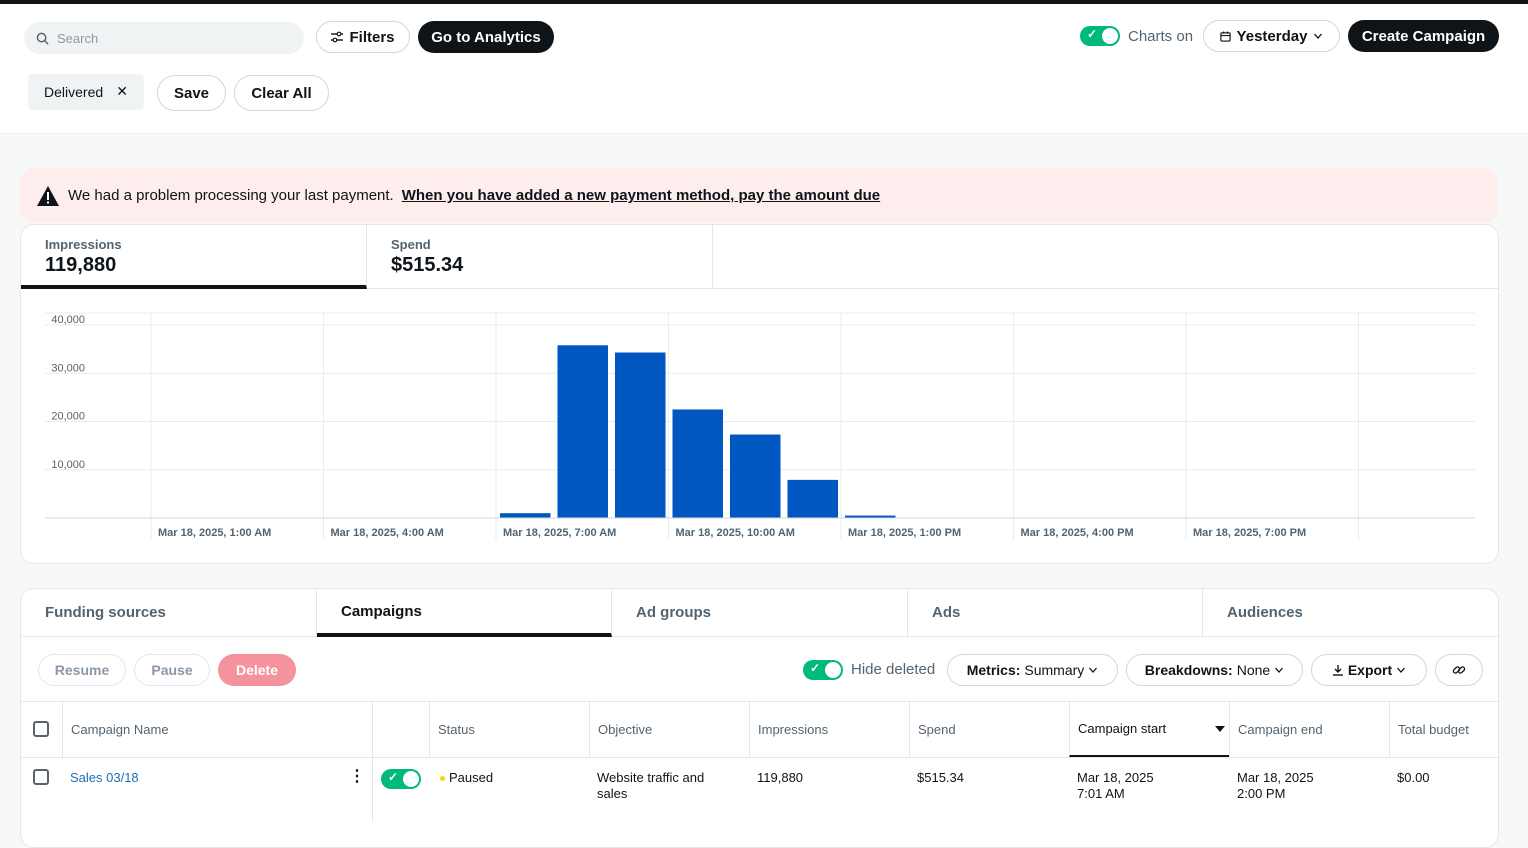  Describe the element at coordinates (559, 533) in the screenshot. I see `x-tick-label: Mar 18, 2025, 7:00 AM` at that location.